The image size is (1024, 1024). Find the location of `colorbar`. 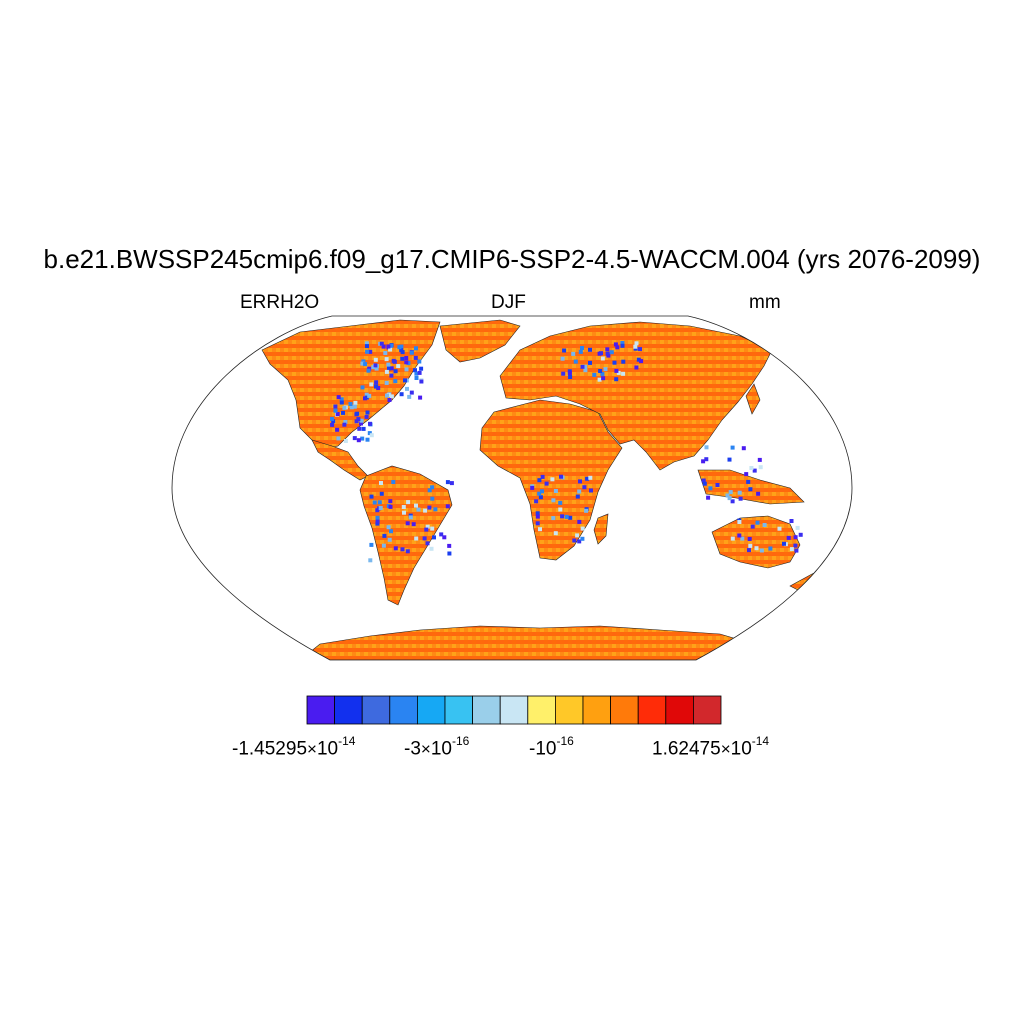

colorbar is located at coordinates (514, 710).